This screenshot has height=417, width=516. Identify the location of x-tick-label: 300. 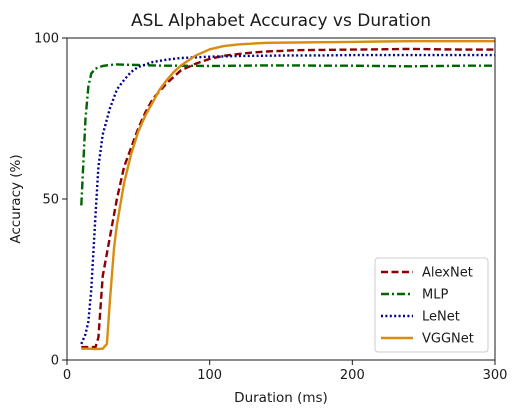
(495, 375).